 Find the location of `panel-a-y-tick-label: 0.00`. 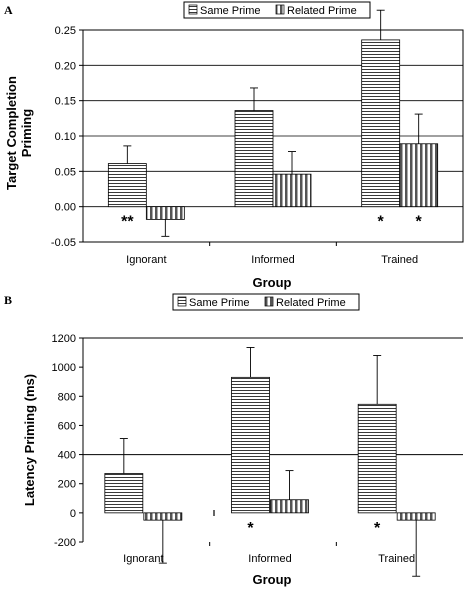

panel-a-y-tick-label: 0.00 is located at coordinates (65, 208).